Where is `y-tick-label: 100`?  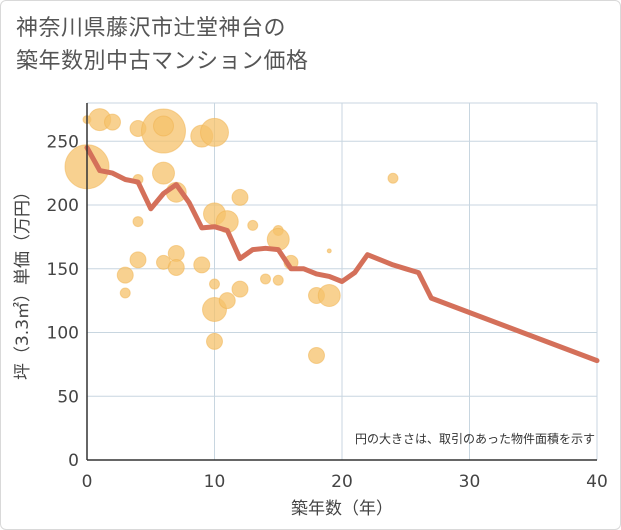 y-tick-label: 100 is located at coordinates (63, 334).